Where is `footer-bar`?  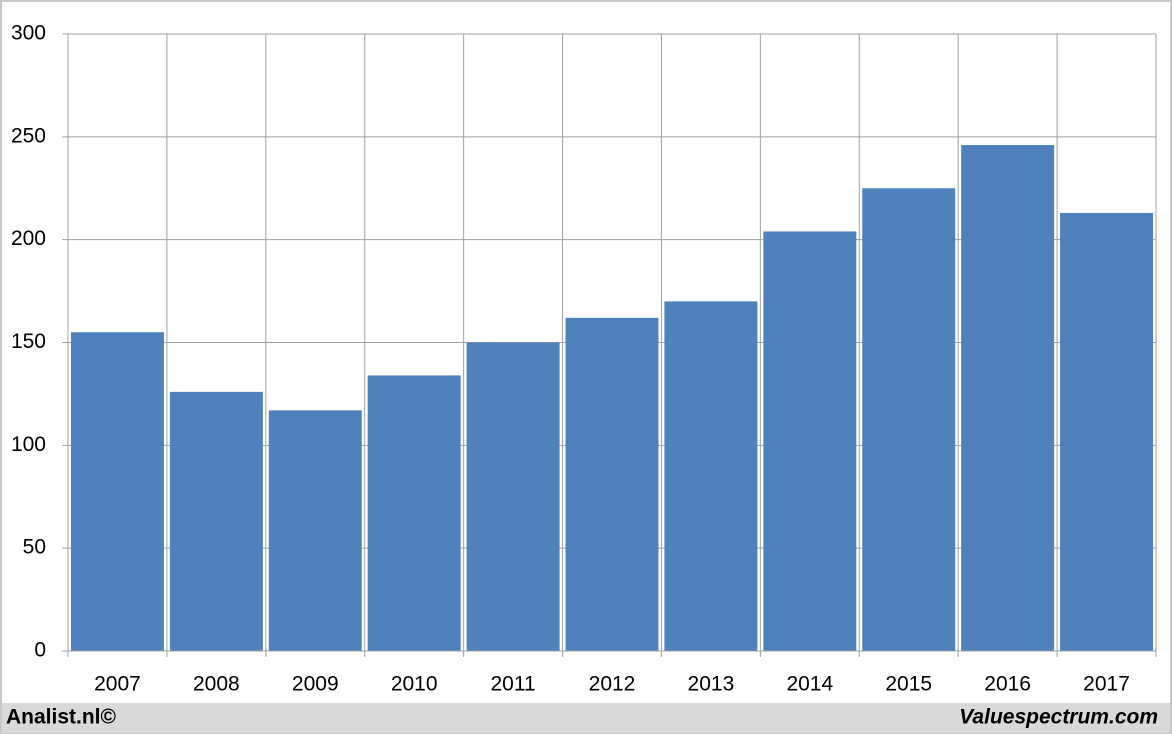 footer-bar is located at coordinates (586, 718).